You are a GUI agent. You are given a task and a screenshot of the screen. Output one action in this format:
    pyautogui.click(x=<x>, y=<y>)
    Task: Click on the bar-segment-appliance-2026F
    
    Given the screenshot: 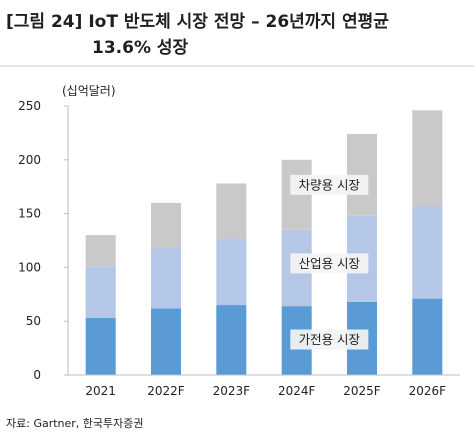 What is the action you would take?
    pyautogui.click(x=427, y=336)
    